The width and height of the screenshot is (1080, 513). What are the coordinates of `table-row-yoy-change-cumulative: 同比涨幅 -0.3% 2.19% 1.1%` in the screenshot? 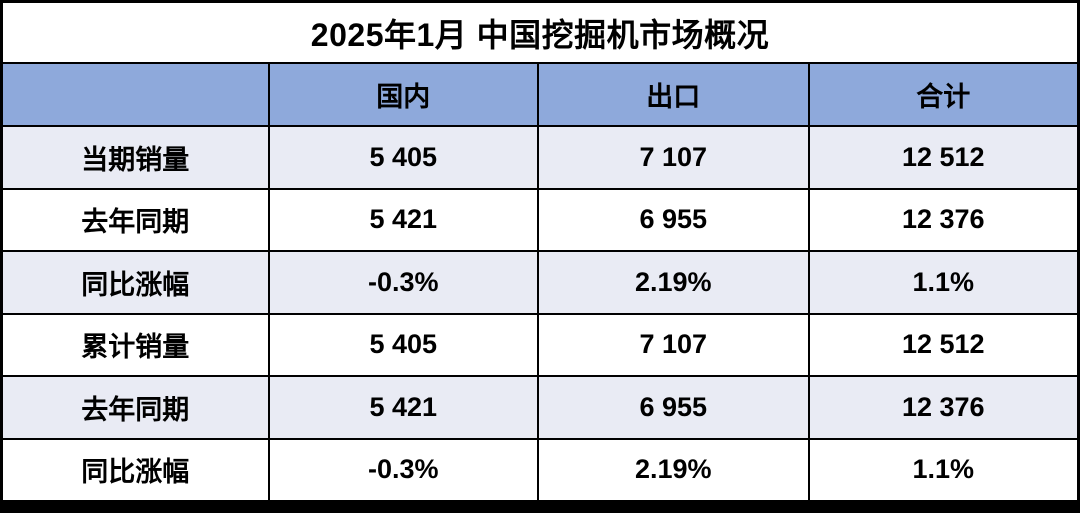 It's located at (540, 468).